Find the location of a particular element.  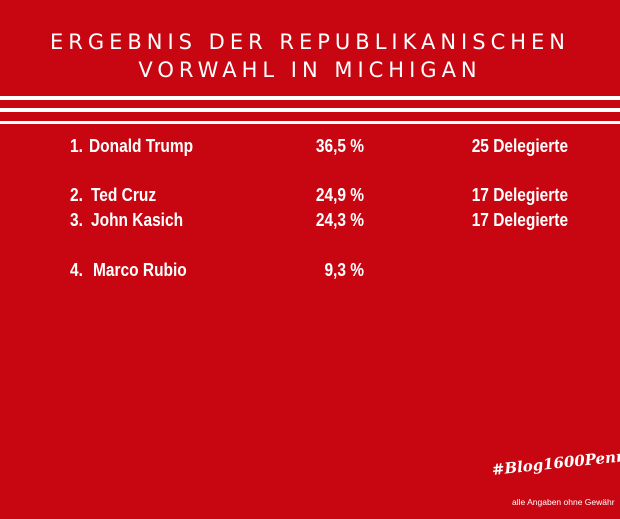

result-rank-1: 1. is located at coordinates (76, 146).